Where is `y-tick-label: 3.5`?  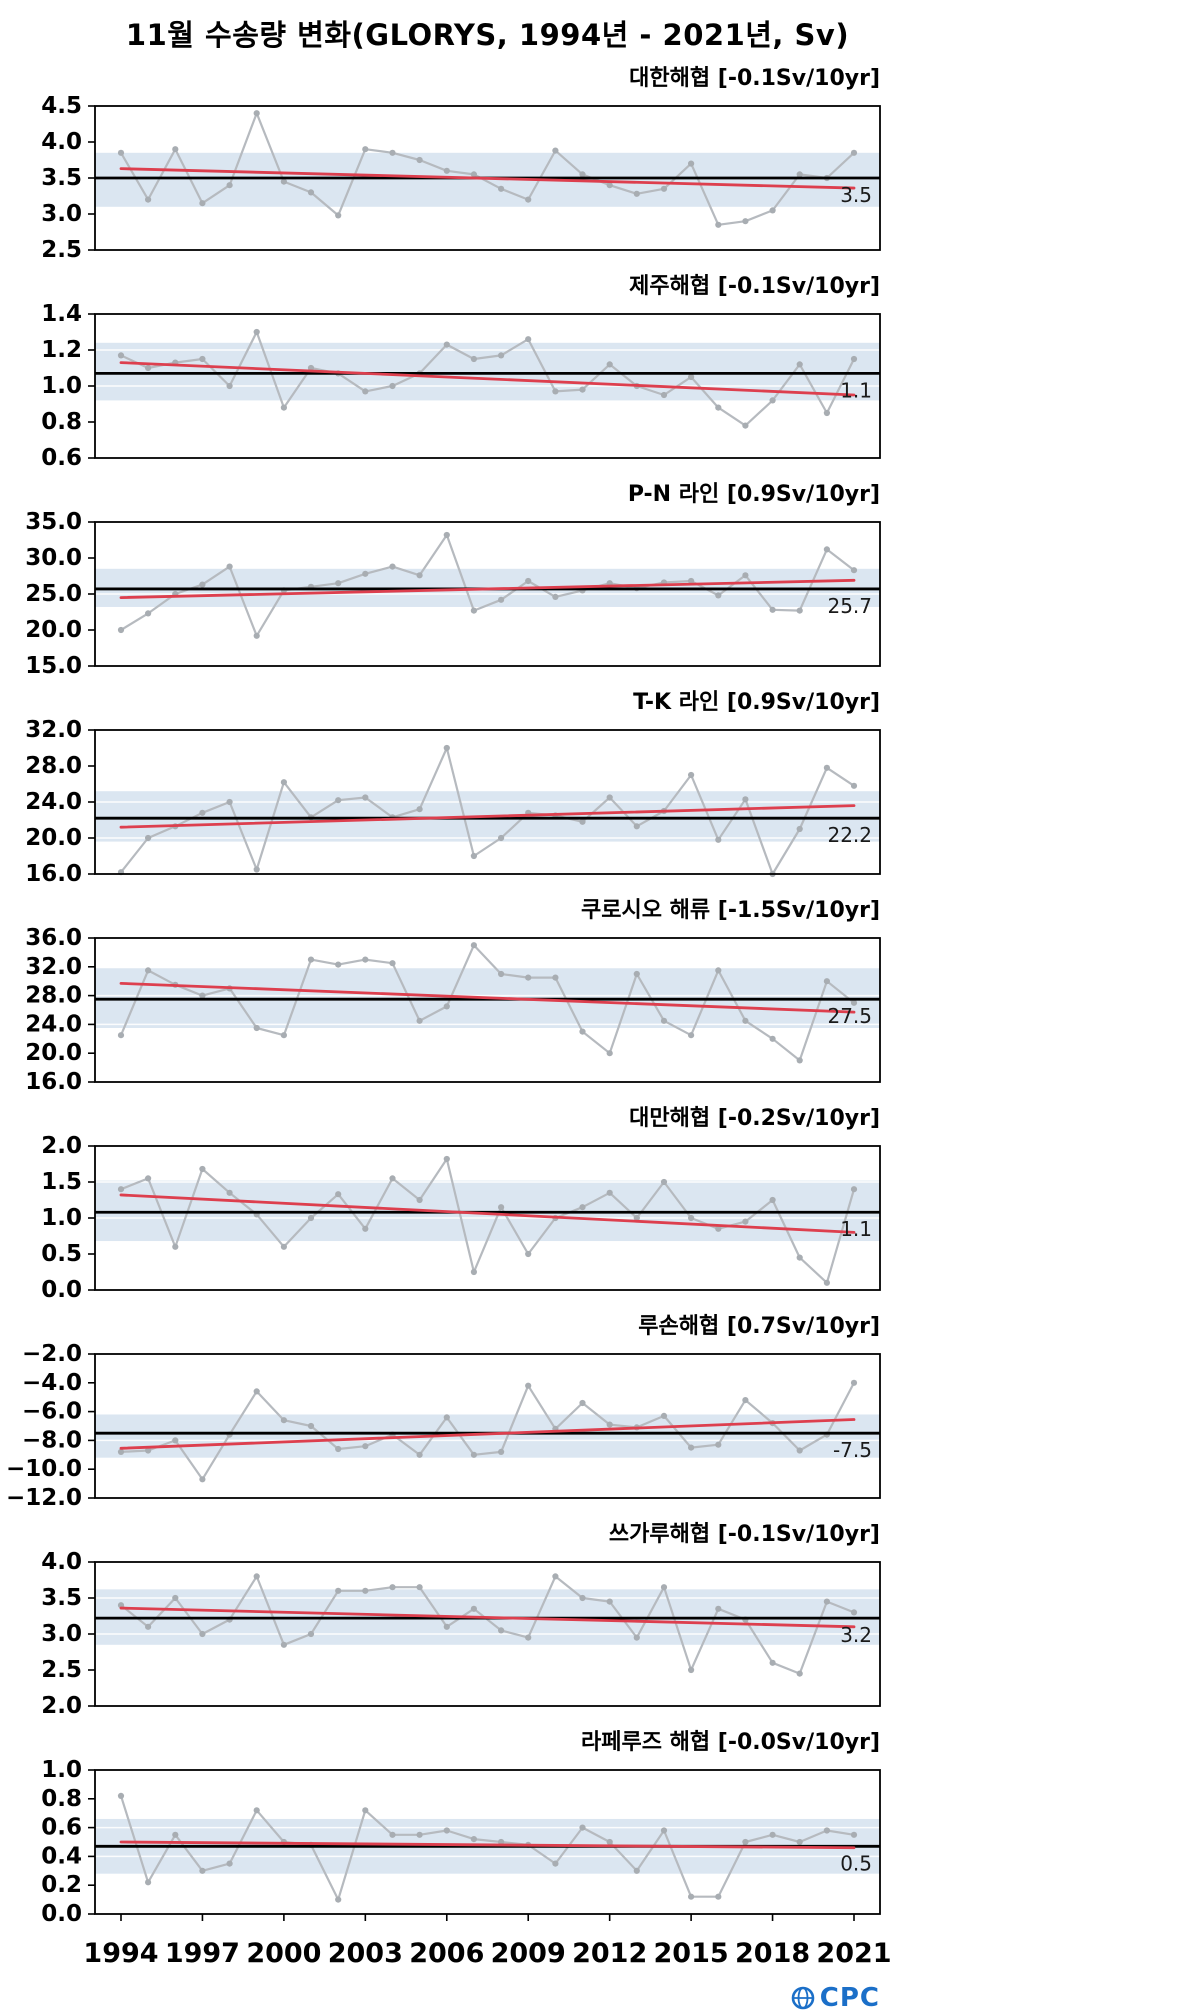 y-tick-label: 3.5 is located at coordinates (61, 178).